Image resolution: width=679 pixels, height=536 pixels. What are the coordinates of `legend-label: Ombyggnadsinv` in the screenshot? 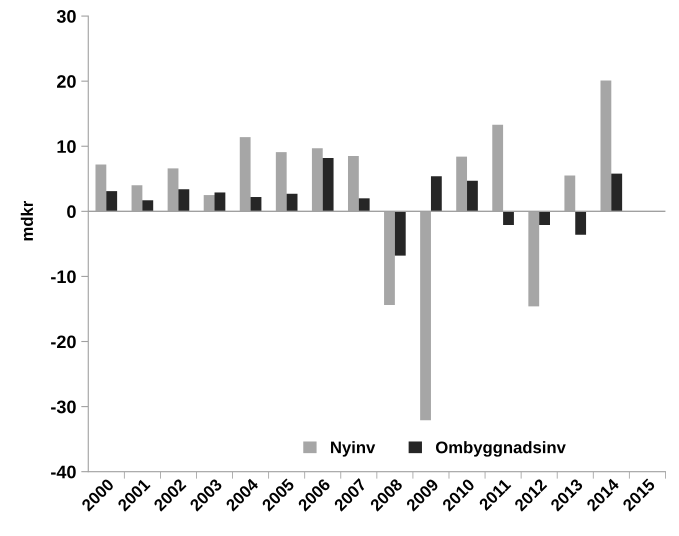 It's located at (501, 449).